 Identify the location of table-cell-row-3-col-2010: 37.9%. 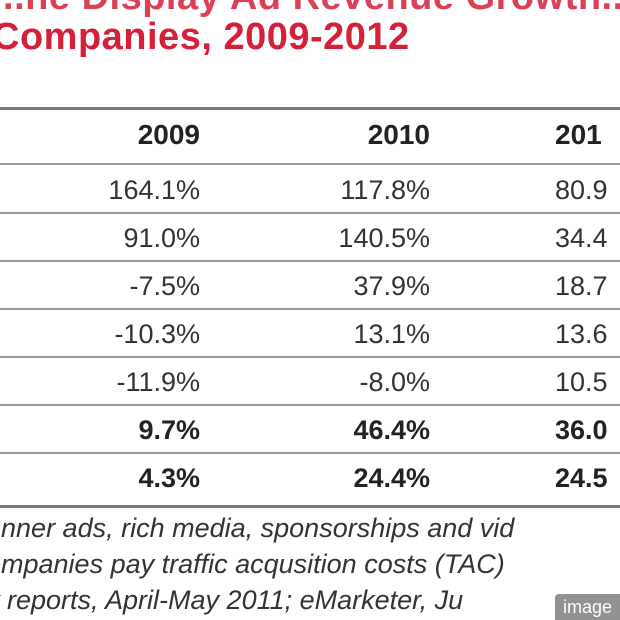
(391, 286).